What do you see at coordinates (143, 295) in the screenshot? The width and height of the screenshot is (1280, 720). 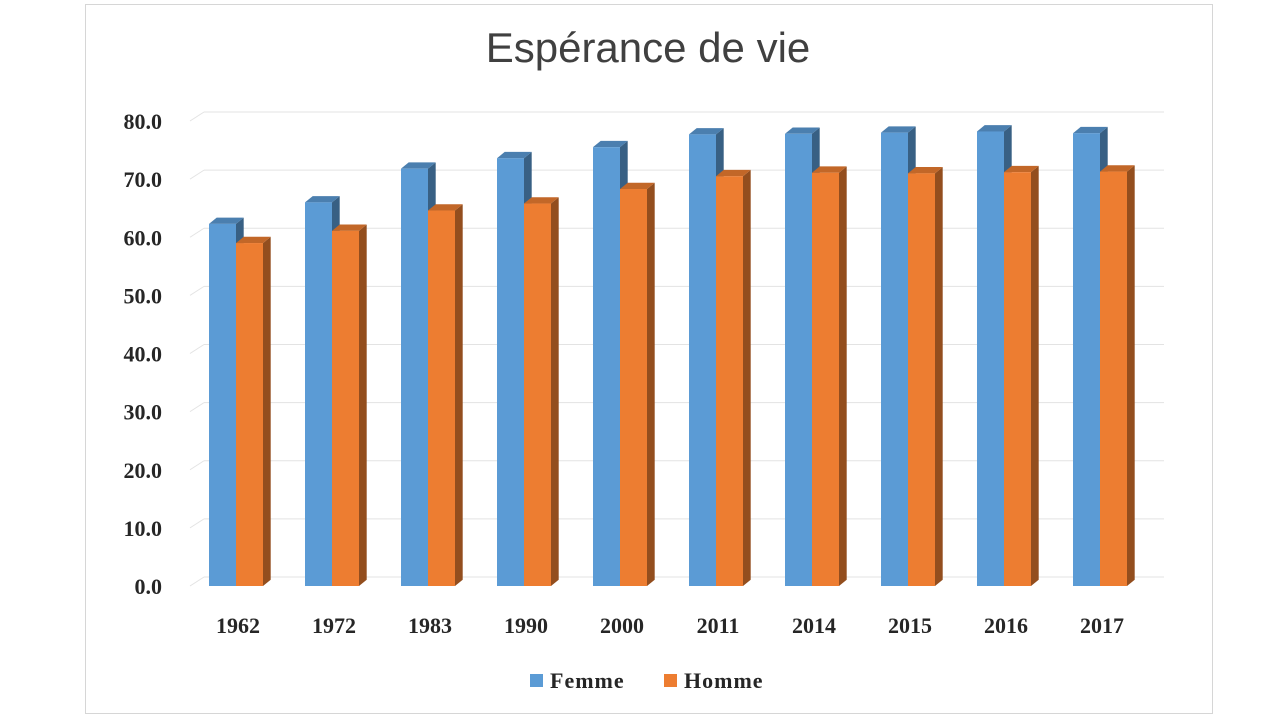 I see `y-tick-label: 50.0` at bounding box center [143, 295].